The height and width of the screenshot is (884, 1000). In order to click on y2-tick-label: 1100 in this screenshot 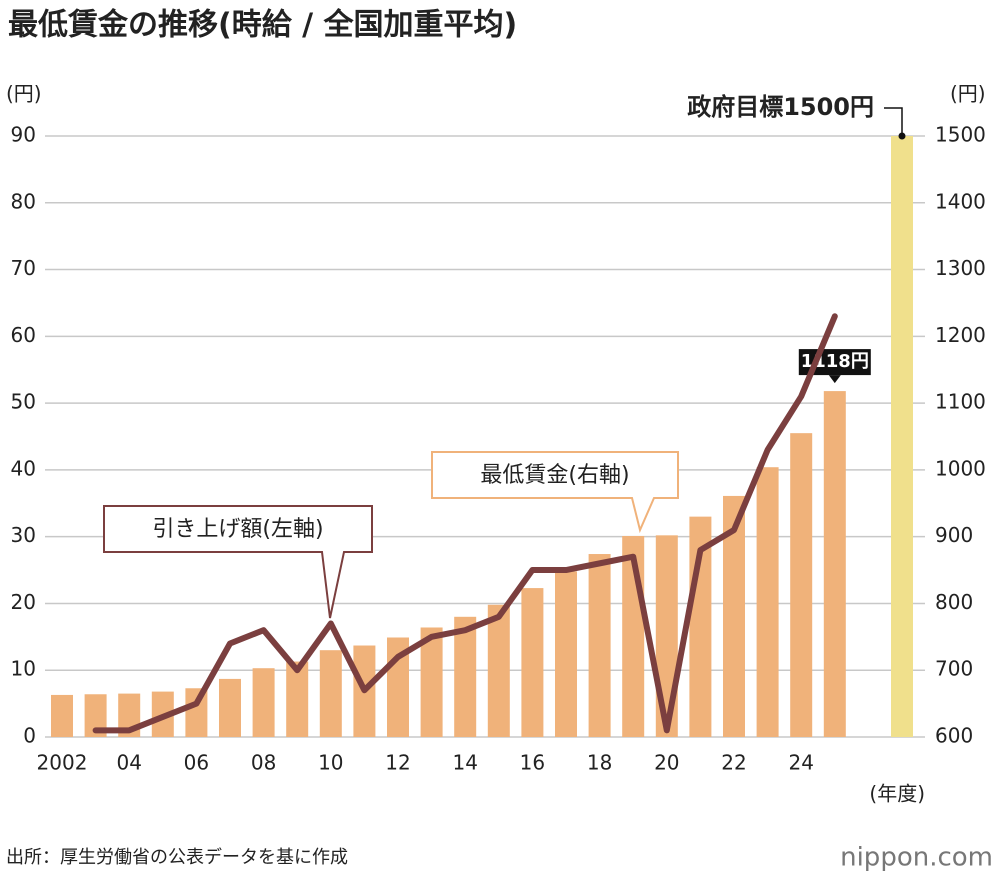, I will do `click(960, 402)`.